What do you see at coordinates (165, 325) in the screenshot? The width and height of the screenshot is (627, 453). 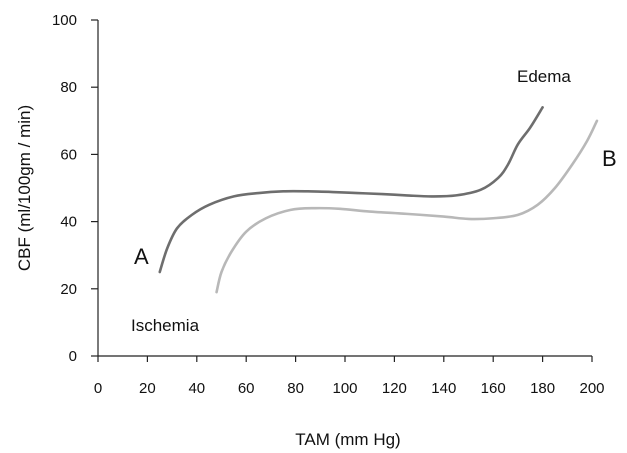 I see `ischemia-annotation: Ischemia` at bounding box center [165, 325].